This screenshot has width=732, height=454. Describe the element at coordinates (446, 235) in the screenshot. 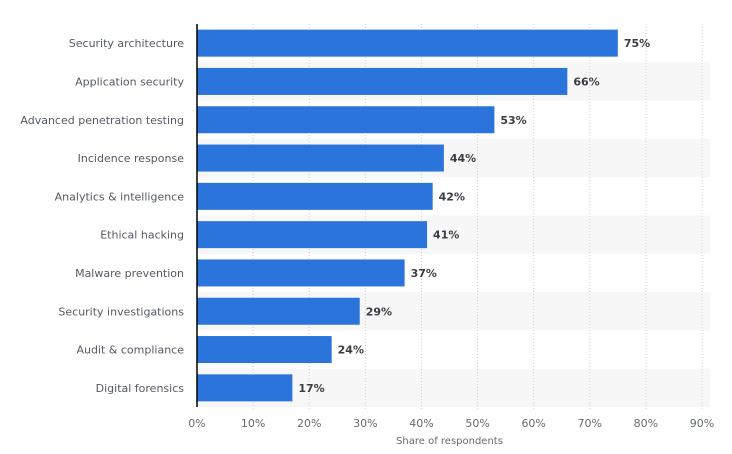

I see `value-label: 41%` at that location.